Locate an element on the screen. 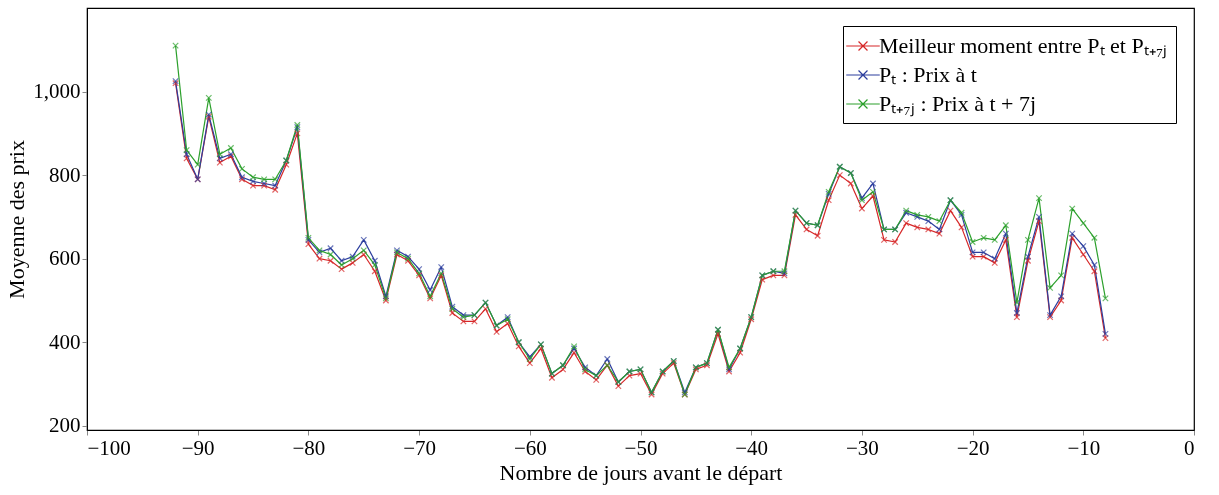 The height and width of the screenshot is (495, 1219). x-tick-label: −20 is located at coordinates (973, 447).